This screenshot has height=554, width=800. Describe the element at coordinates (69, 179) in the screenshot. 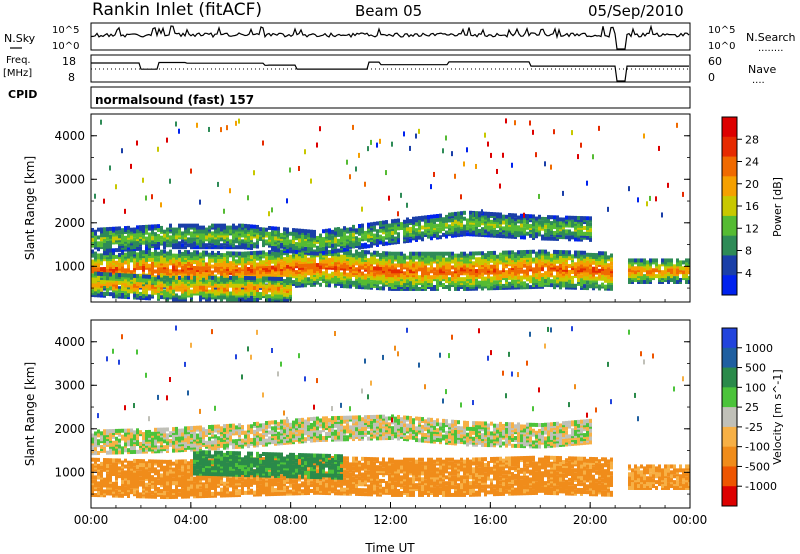

I see `y-tick-label: 3000` at that location.